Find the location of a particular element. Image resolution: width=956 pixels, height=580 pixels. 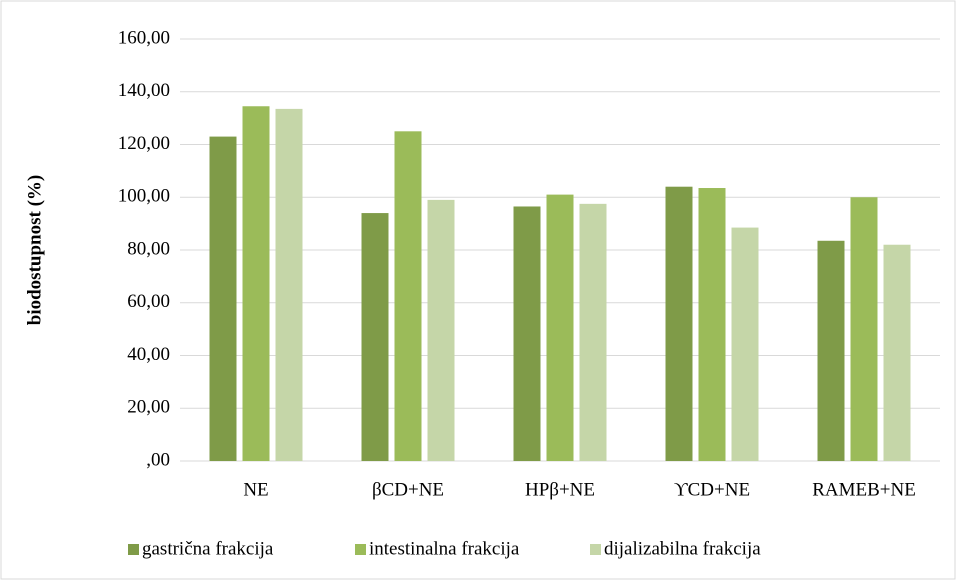

x-tick-label: βCD+NE is located at coordinates (408, 489).